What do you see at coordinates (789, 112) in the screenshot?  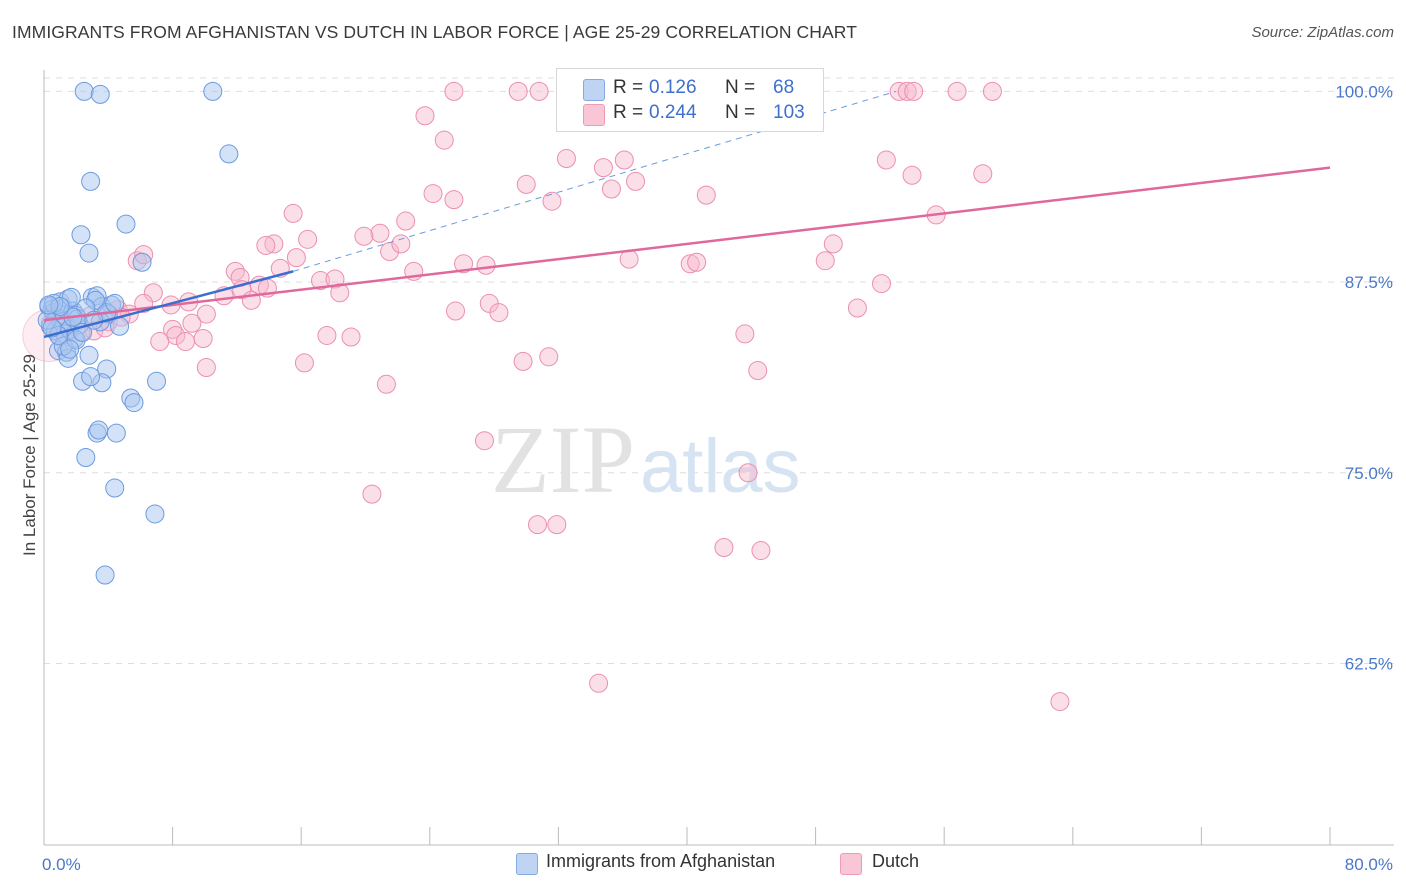 I see `legend-n-value-pink: 103` at bounding box center [789, 112].